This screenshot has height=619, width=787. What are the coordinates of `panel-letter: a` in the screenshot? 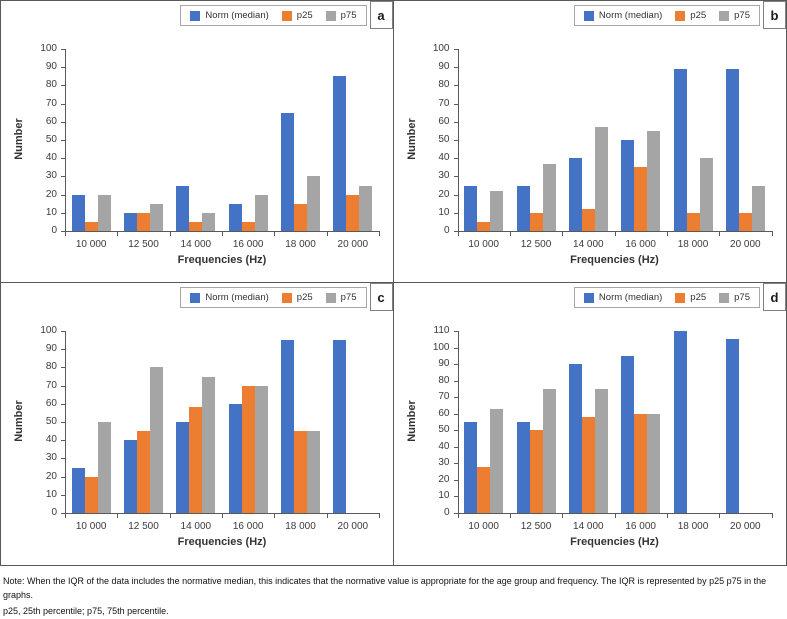 It's located at (381, 15).